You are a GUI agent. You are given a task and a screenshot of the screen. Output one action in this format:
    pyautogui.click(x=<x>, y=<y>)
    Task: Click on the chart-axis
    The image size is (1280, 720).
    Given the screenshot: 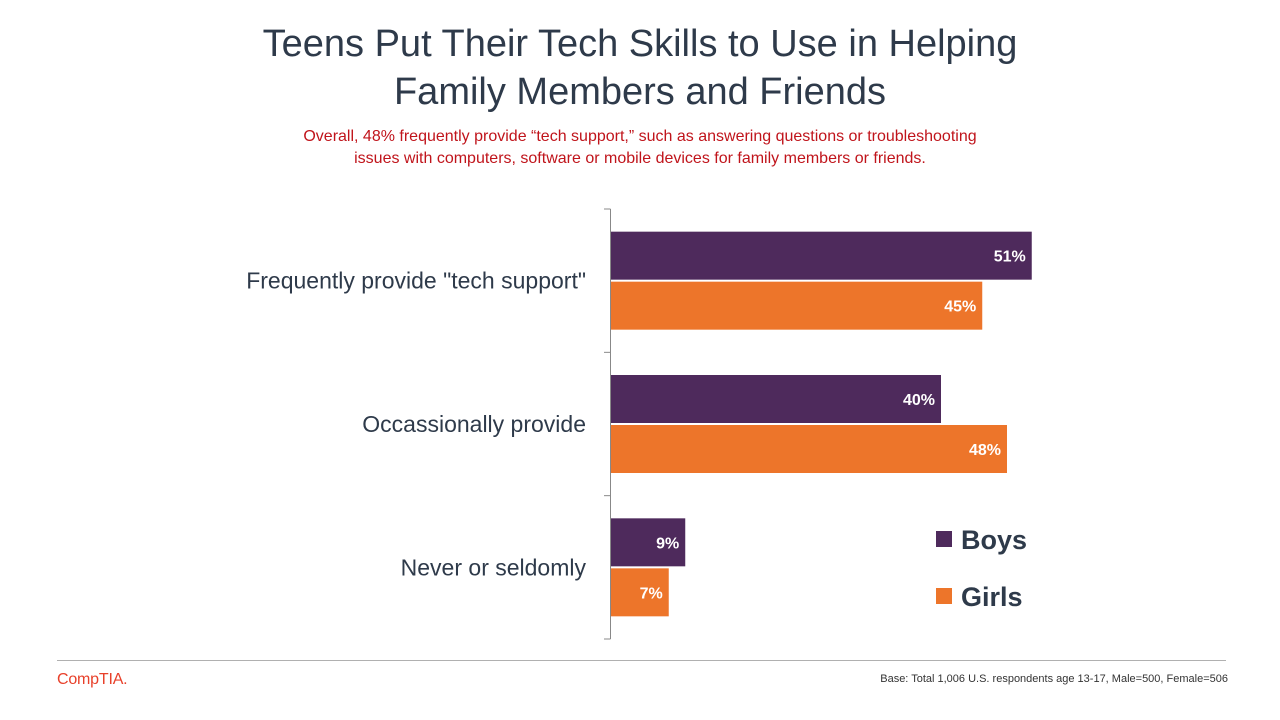 What is the action you would take?
    pyautogui.click(x=607, y=424)
    